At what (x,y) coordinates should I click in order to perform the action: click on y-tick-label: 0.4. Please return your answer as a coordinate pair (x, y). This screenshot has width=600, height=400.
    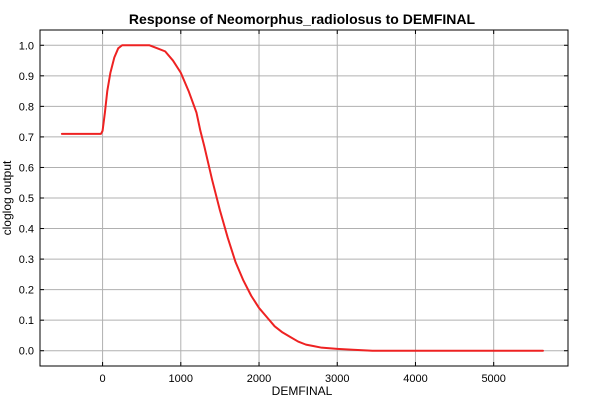
    Looking at the image, I should click on (26, 230).